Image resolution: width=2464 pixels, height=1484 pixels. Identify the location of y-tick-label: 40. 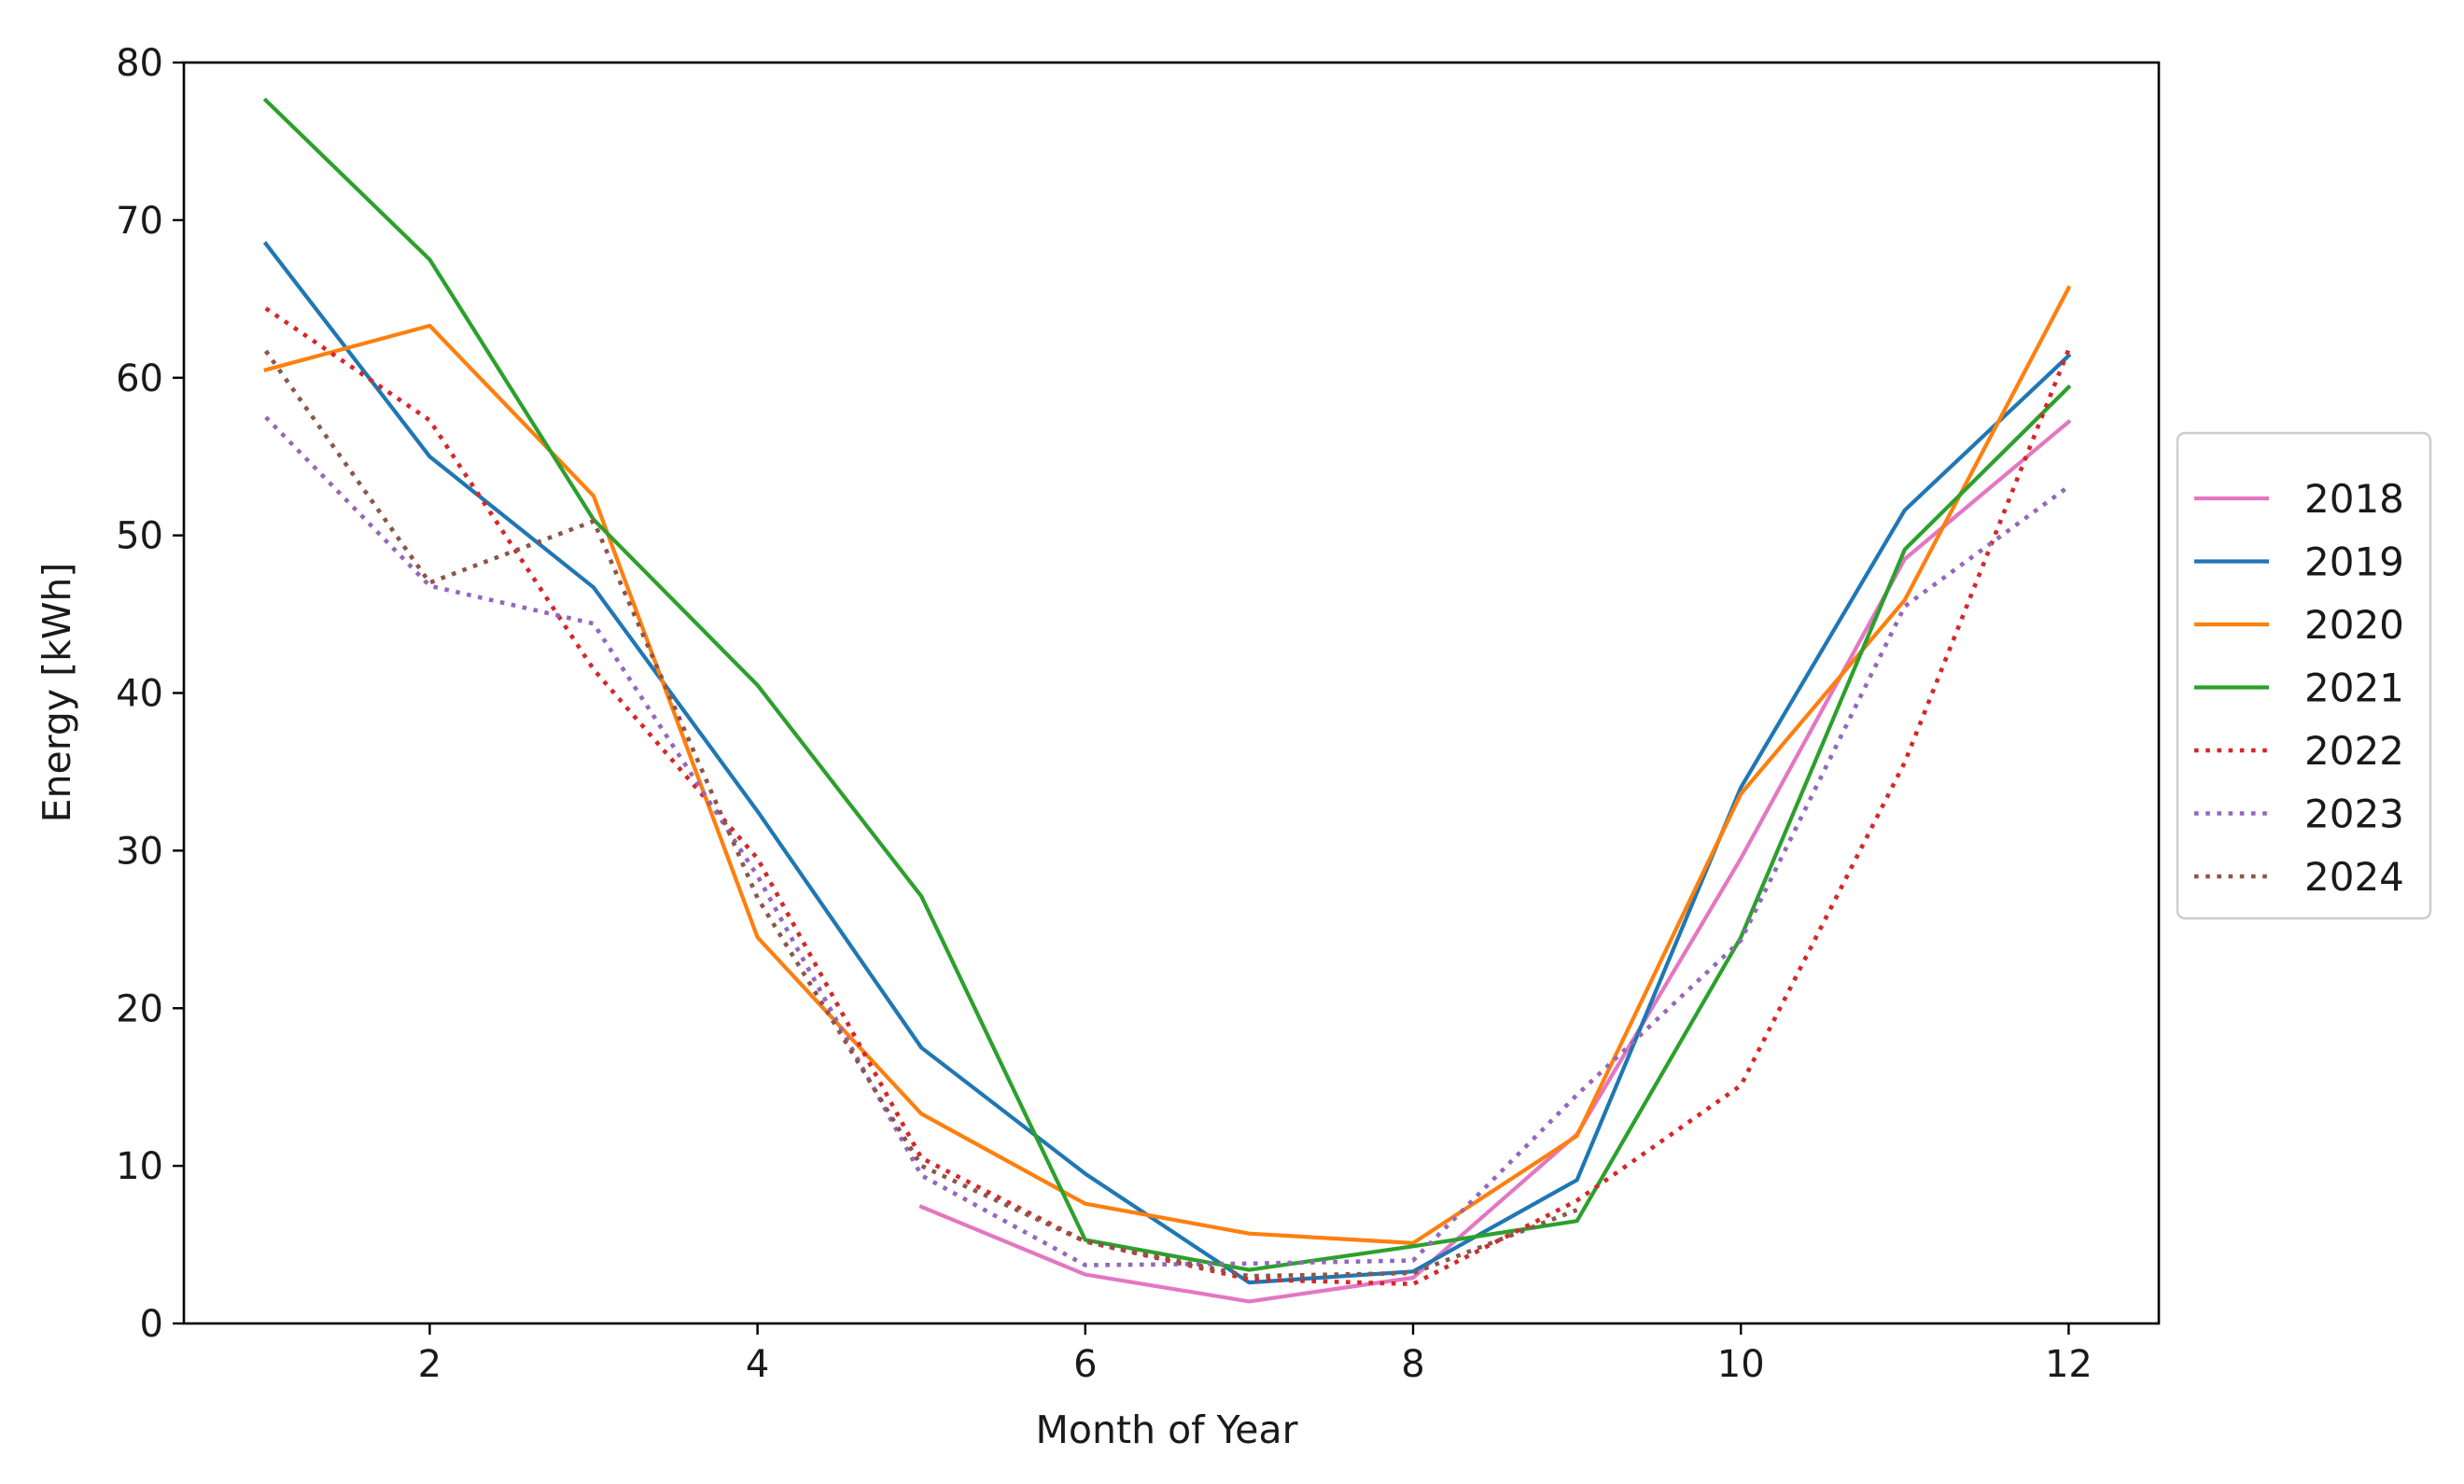
(139, 694).